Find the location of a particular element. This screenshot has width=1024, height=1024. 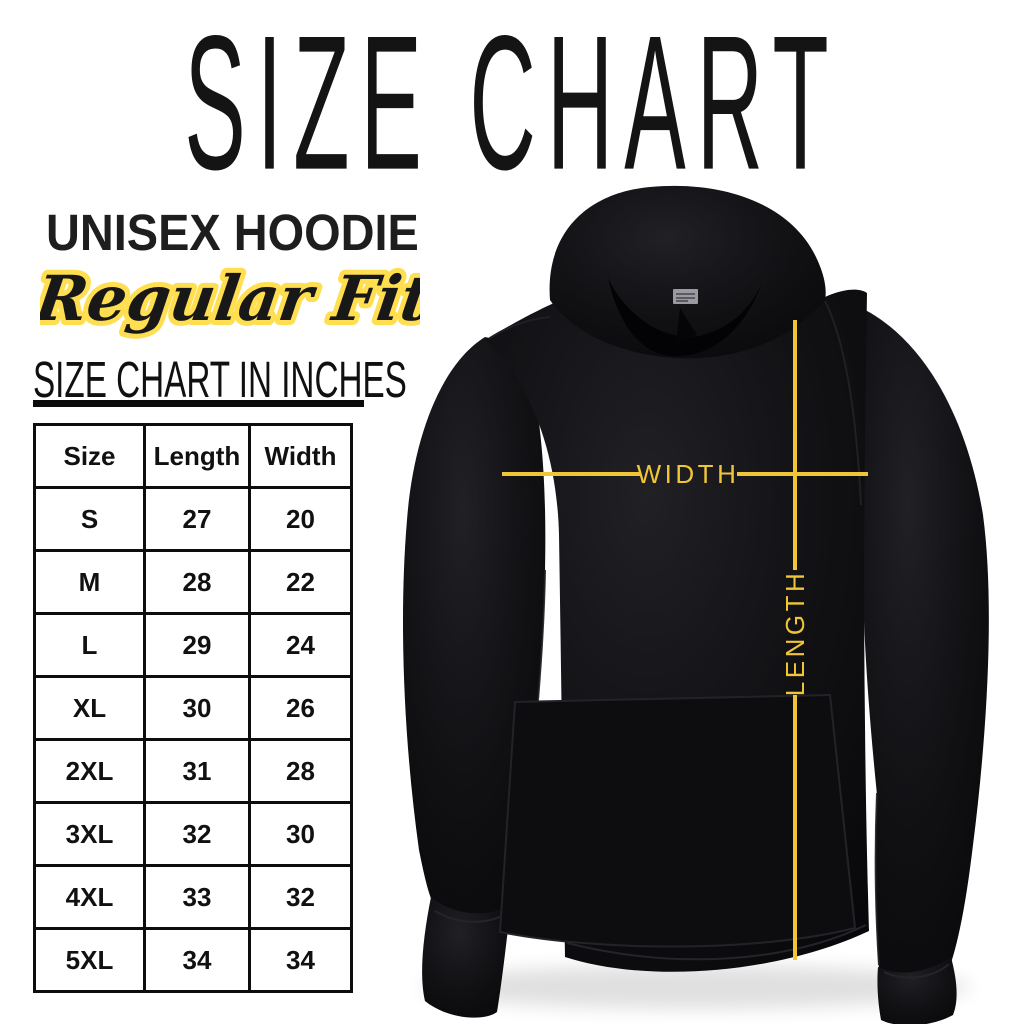

table-cell: M is located at coordinates (89, 582).